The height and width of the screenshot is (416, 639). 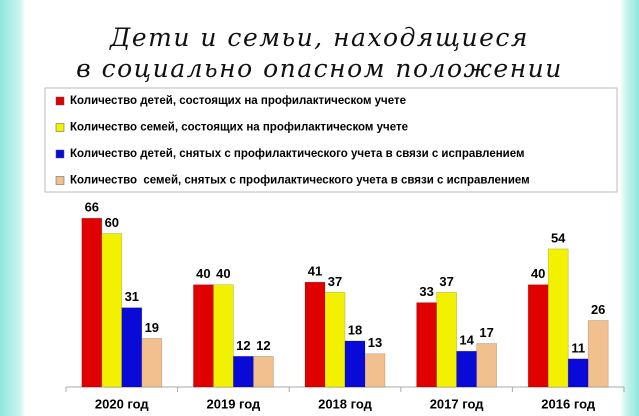 What do you see at coordinates (315, 271) in the screenshot?
I see `data-label: 41` at bounding box center [315, 271].